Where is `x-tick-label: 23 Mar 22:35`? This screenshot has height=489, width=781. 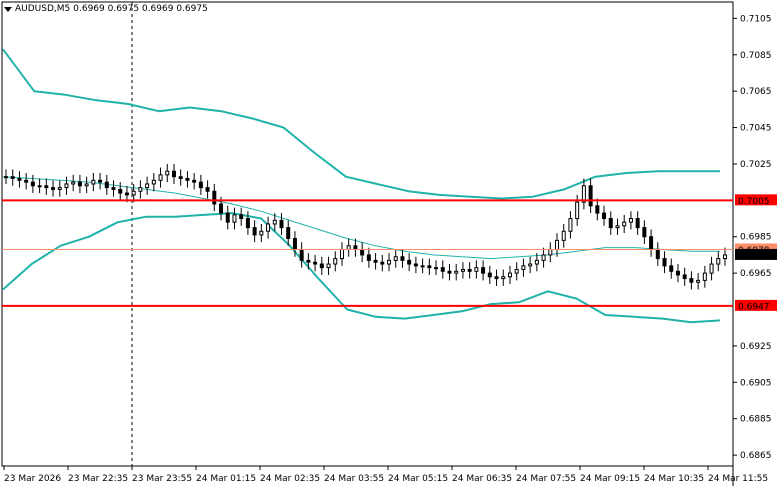
x-tick-label: 23 Mar 22:35 is located at coordinates (98, 479).